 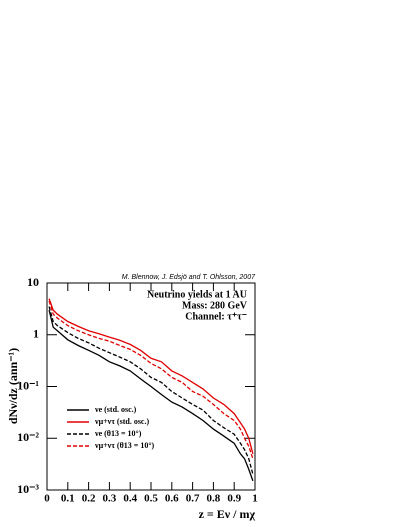 What do you see at coordinates (215, 305) in the screenshot?
I see `title-line: Mass: 280 GeV` at bounding box center [215, 305].